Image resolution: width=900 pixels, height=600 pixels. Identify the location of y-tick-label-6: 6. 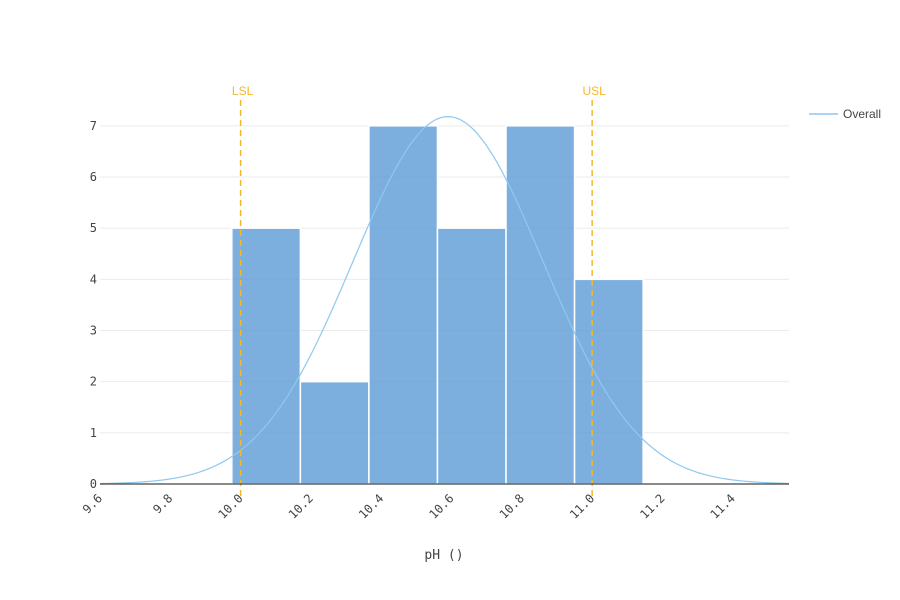
(93, 177).